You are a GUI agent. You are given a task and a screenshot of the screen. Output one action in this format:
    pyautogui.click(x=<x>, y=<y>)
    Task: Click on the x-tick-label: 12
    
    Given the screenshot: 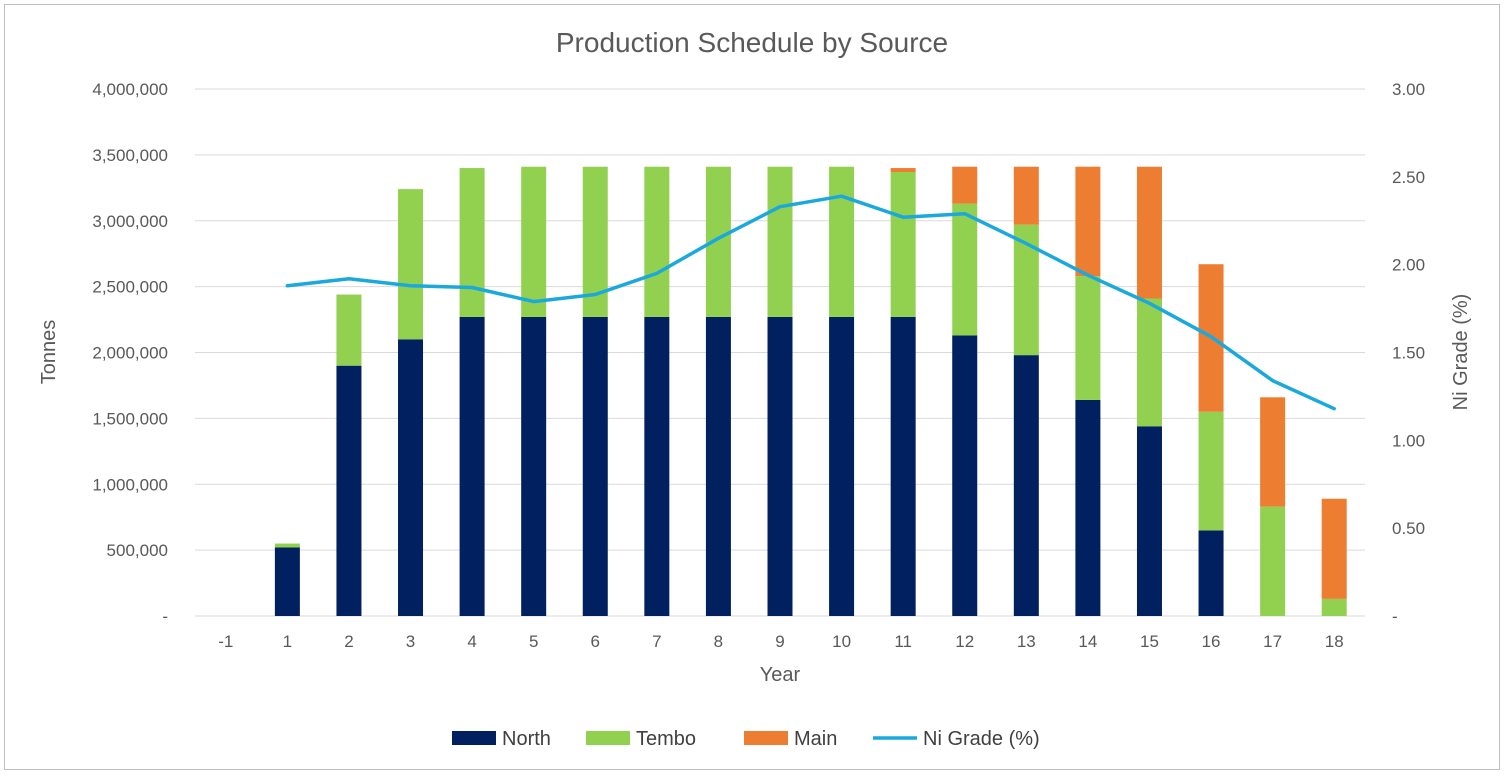 What is the action you would take?
    pyautogui.click(x=964, y=641)
    